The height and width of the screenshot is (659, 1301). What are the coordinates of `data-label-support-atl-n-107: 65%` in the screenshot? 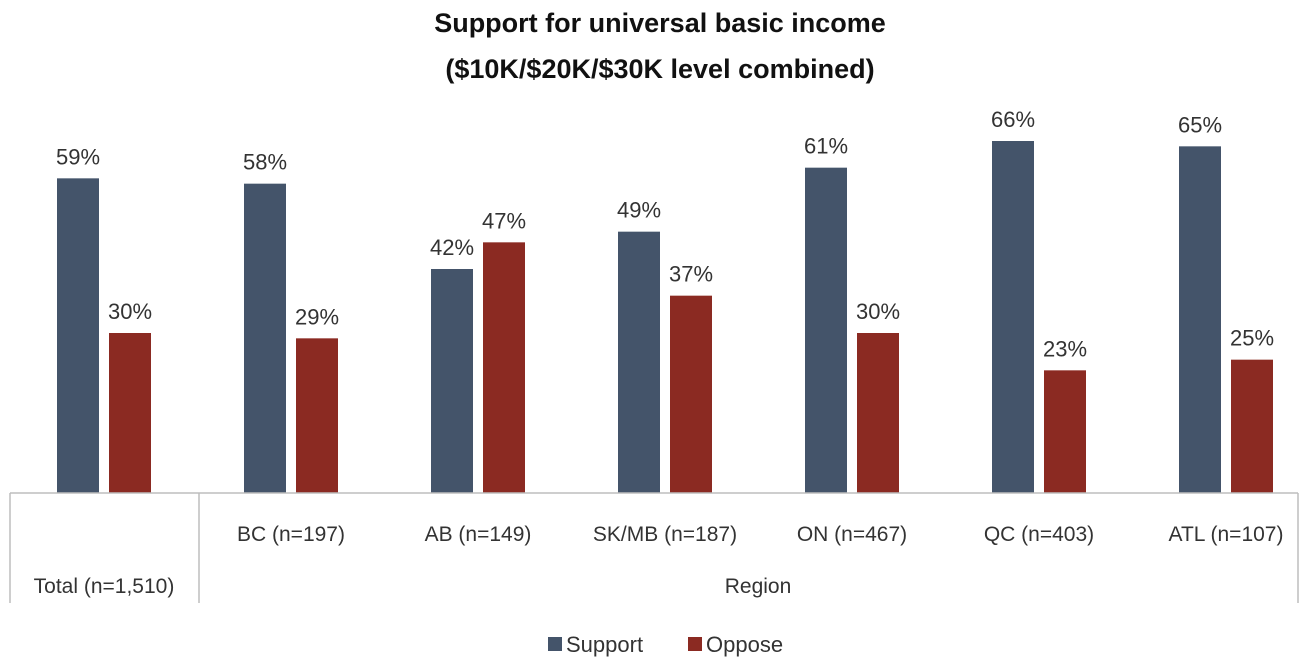 It's located at (1200, 124).